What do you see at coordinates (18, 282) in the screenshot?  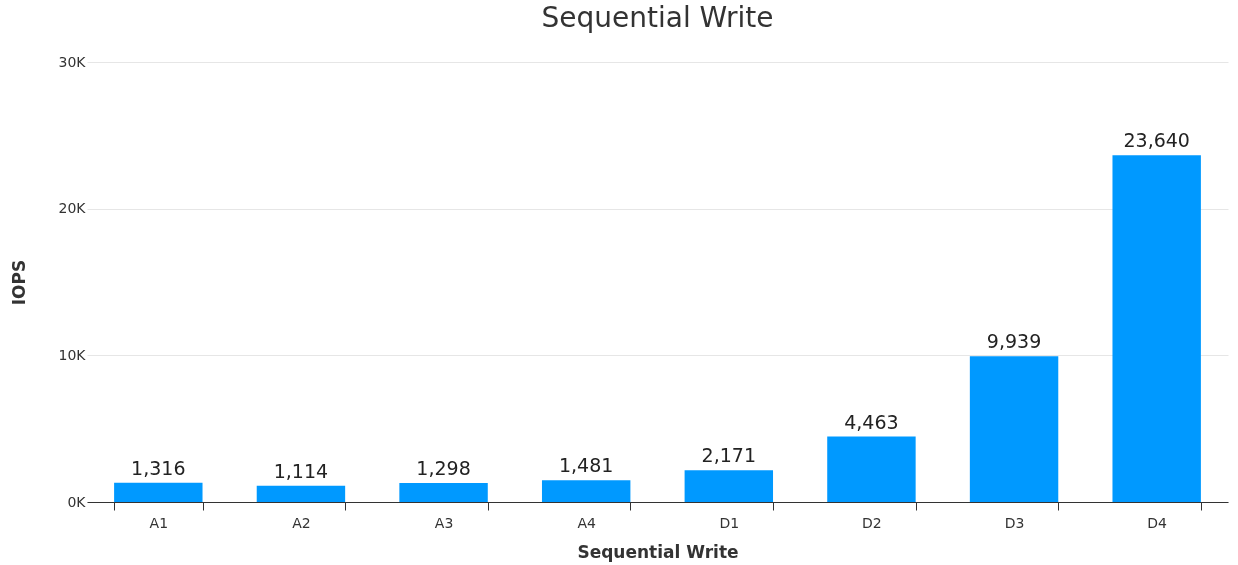 I see `y-axis-title: IOPS` at bounding box center [18, 282].